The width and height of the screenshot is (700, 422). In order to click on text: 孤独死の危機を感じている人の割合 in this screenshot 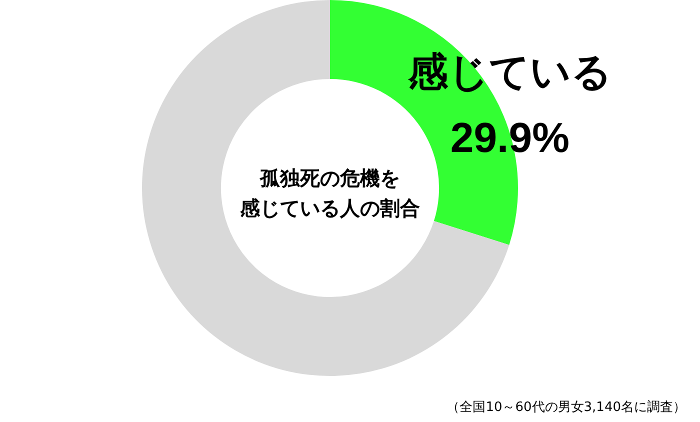, I will do `click(330, 193)`.